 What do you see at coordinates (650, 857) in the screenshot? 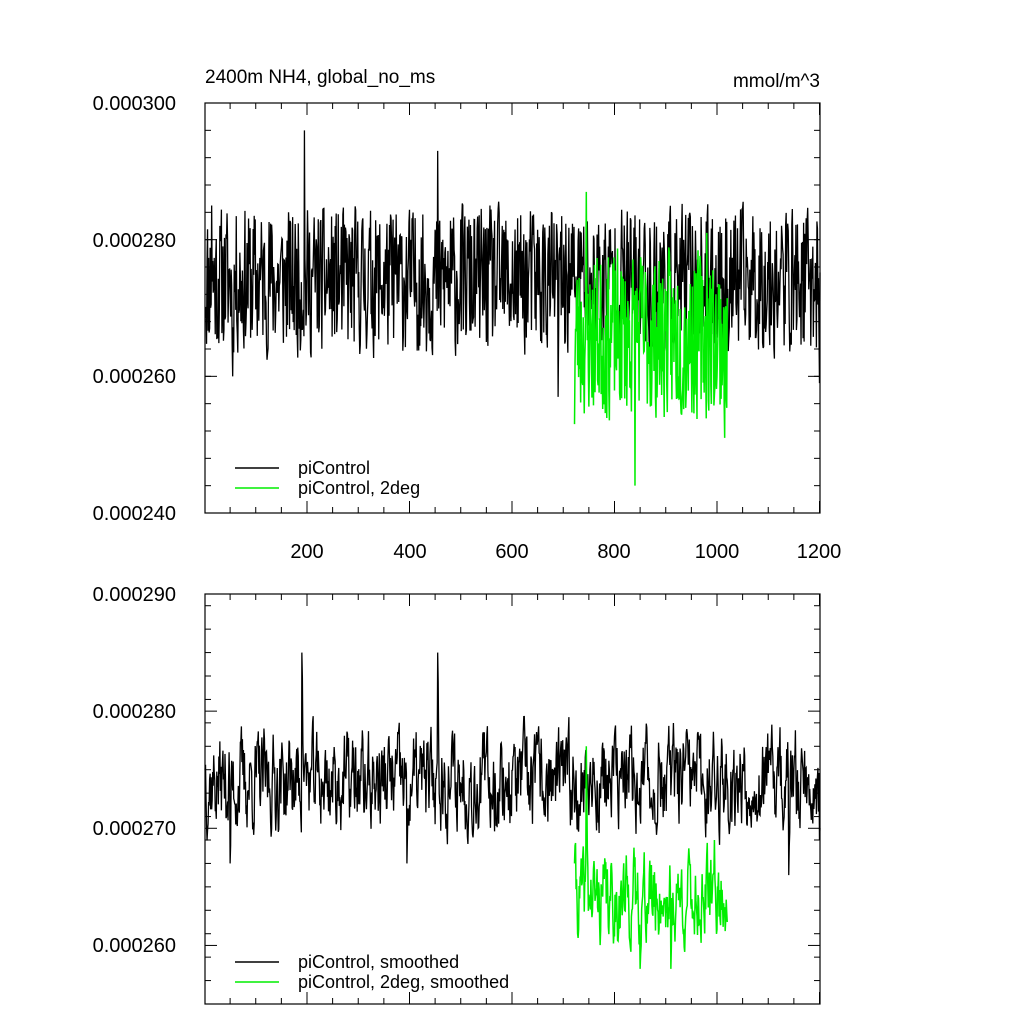
I see `series-line-picontrol-2deg-smoothed` at bounding box center [650, 857].